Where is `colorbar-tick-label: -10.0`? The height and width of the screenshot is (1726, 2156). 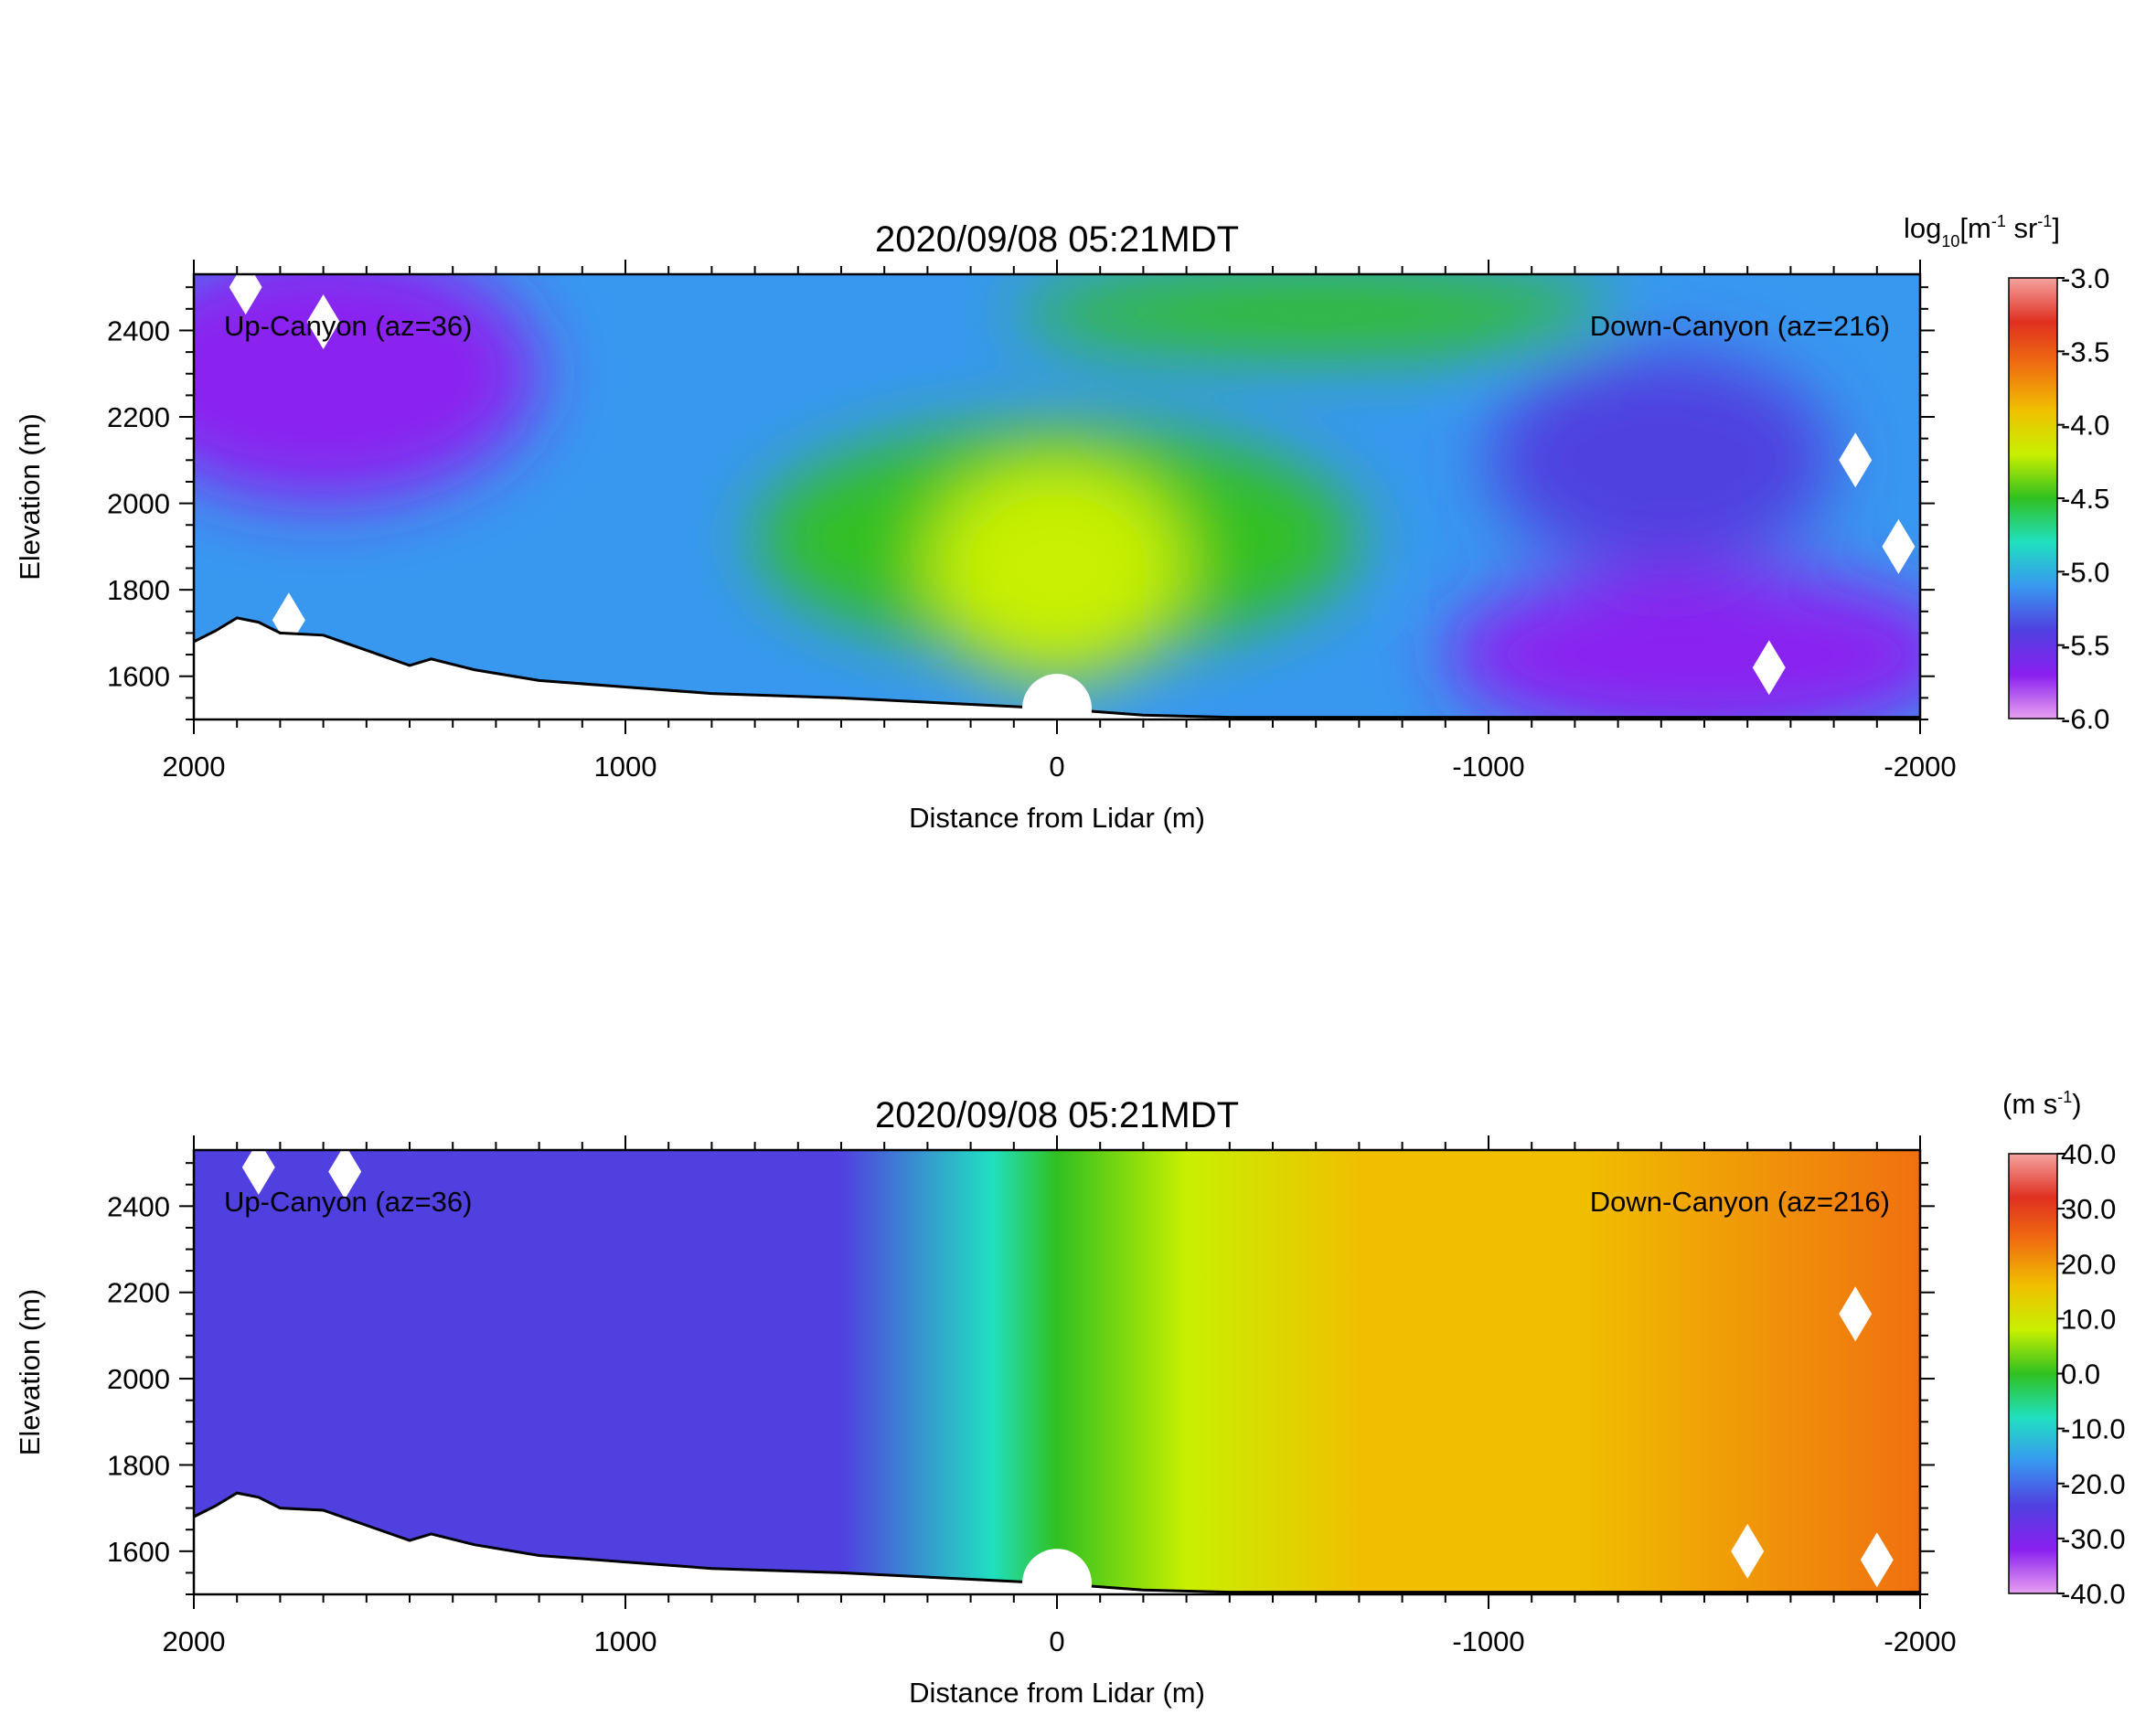 colorbar-tick-label: -10.0 is located at coordinates (2093, 1429).